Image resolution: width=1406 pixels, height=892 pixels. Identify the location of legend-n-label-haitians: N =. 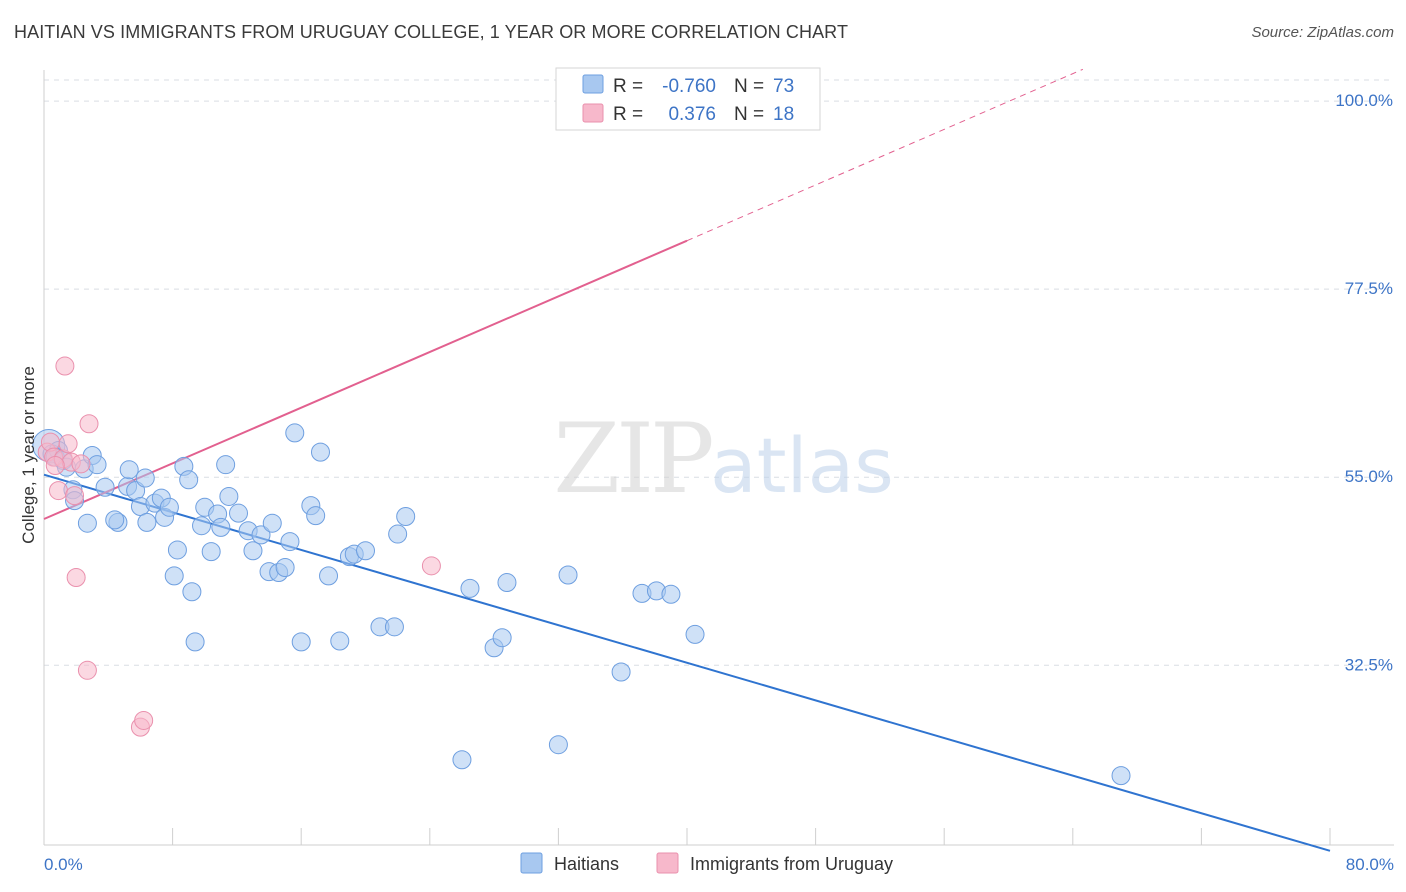
(749, 86).